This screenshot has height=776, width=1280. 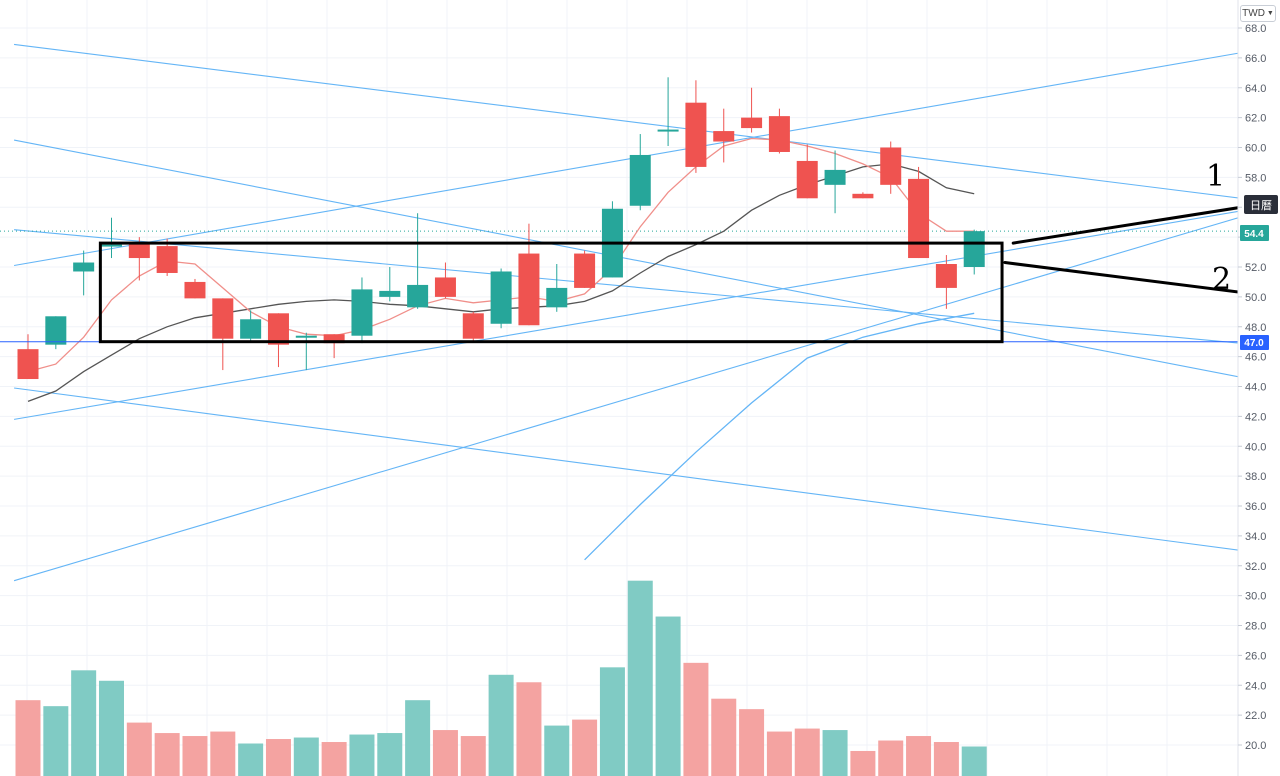 I want to click on currency-label: TWD, so click(x=1253, y=13).